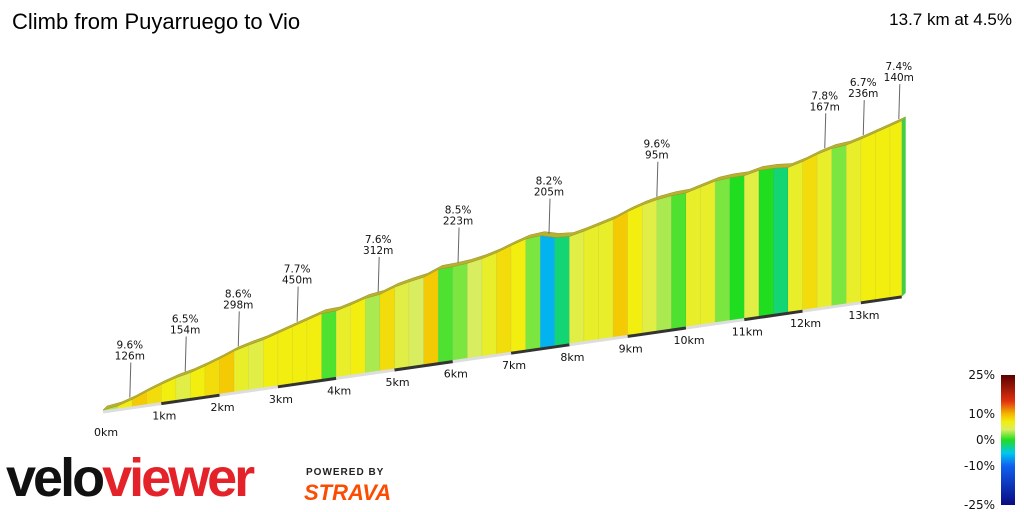 The image size is (1024, 512). What do you see at coordinates (747, 332) in the screenshot?
I see `x-tick-label: 11km` at bounding box center [747, 332].